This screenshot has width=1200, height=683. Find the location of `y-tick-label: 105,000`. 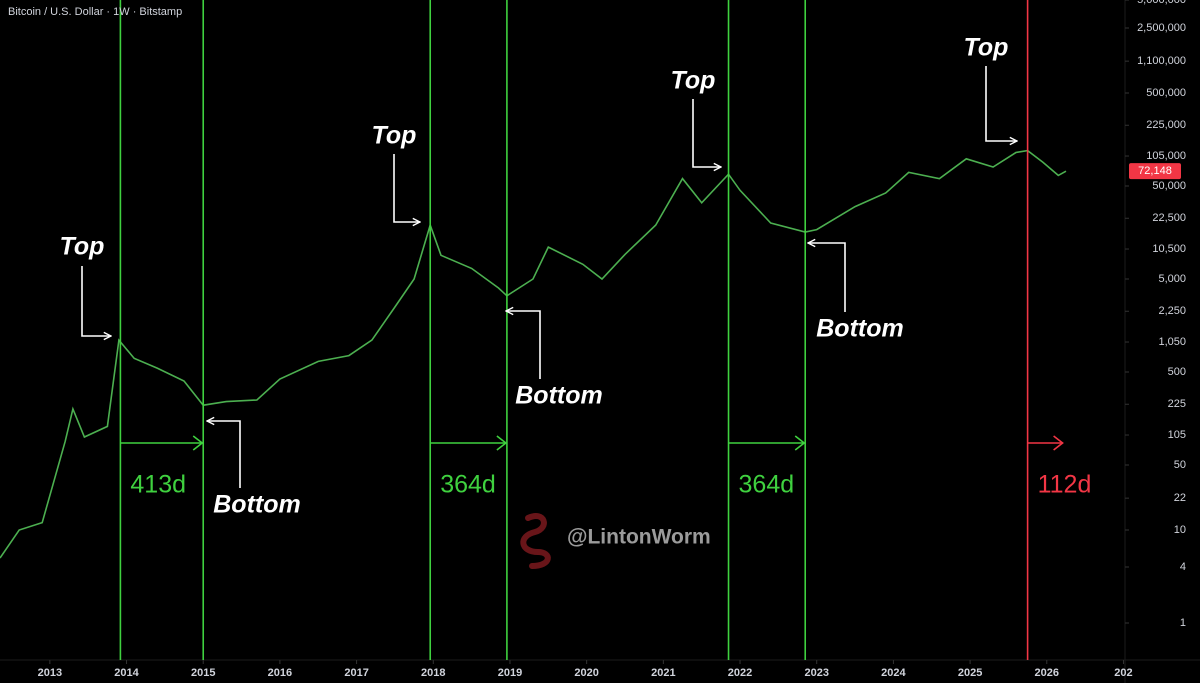

y-tick-label: 105,000 is located at coordinates (1166, 156).